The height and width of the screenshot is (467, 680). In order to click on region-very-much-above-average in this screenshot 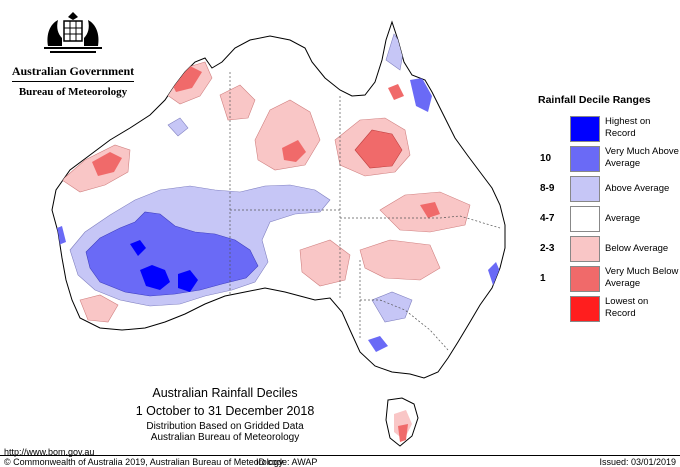, I will do `click(172, 254)`.